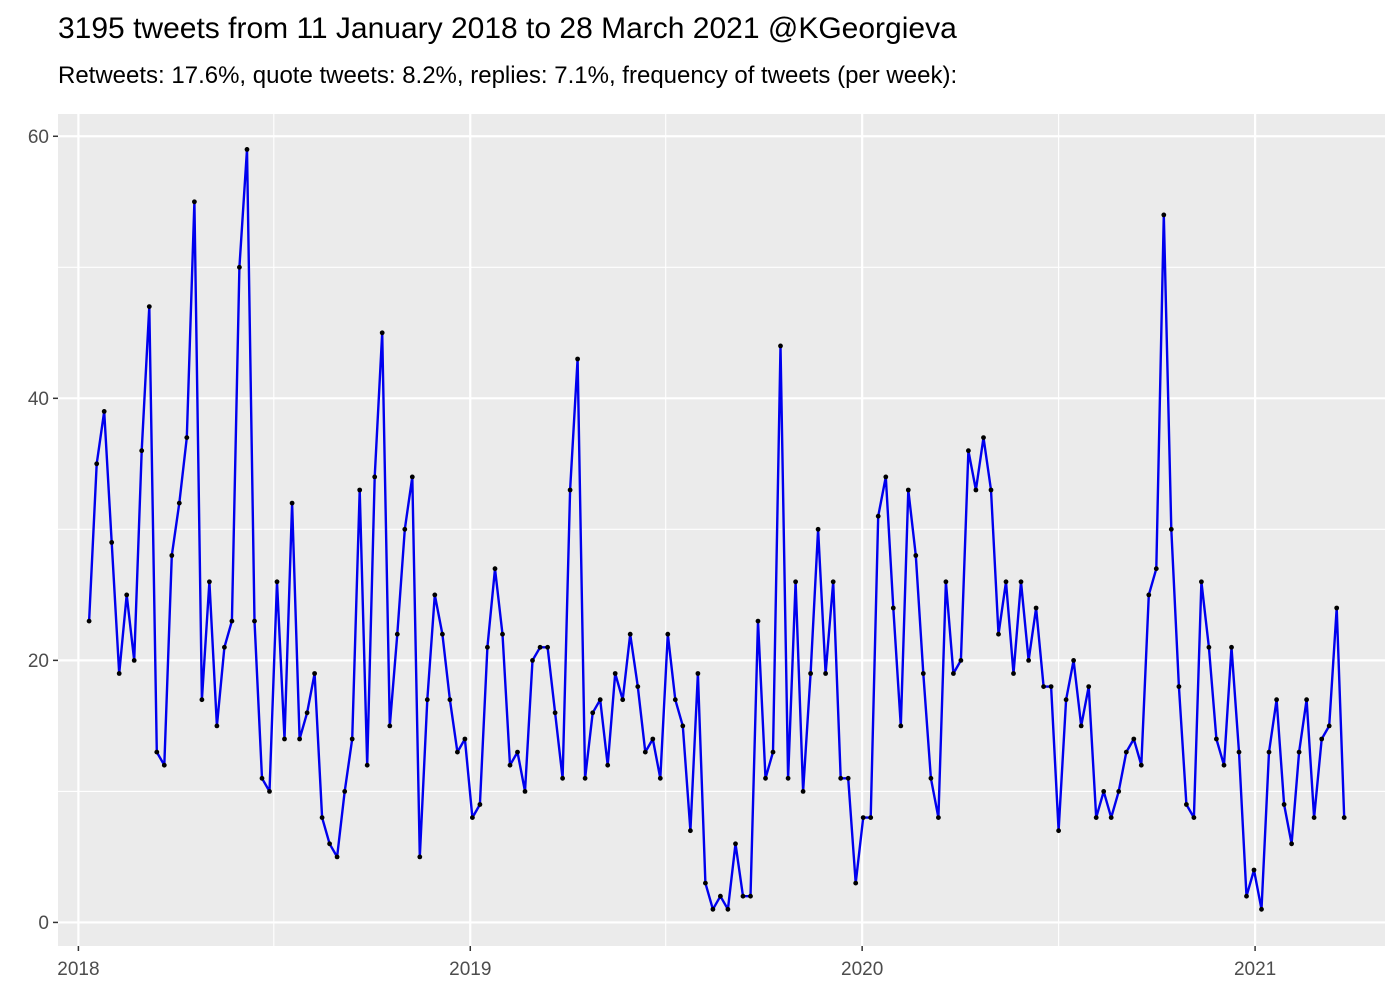 This screenshot has height=1000, width=1400. Describe the element at coordinates (38, 399) in the screenshot. I see `y-tick-label: 40` at that location.